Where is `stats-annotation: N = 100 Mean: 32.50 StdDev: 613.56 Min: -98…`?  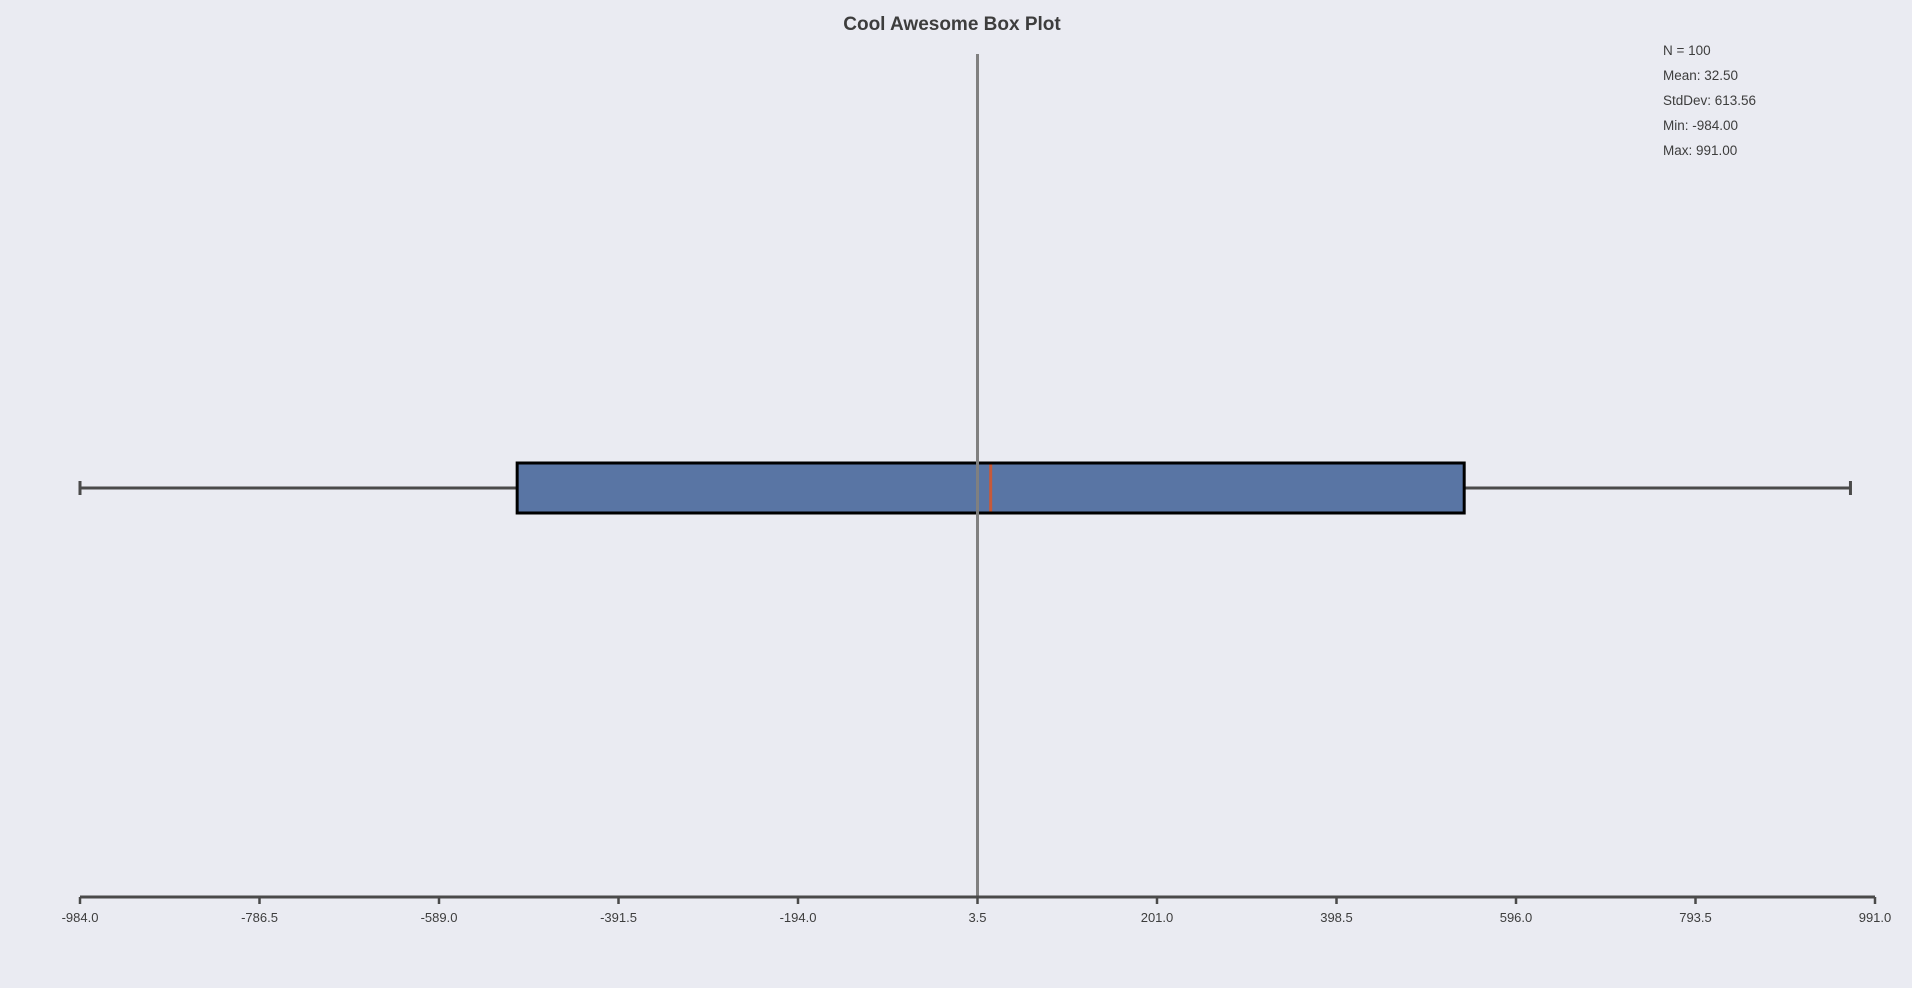
stats-annotation: N = 100 Mean: 32.50 StdDev: 613.56 Min: -98… is located at coordinates (1709, 100).